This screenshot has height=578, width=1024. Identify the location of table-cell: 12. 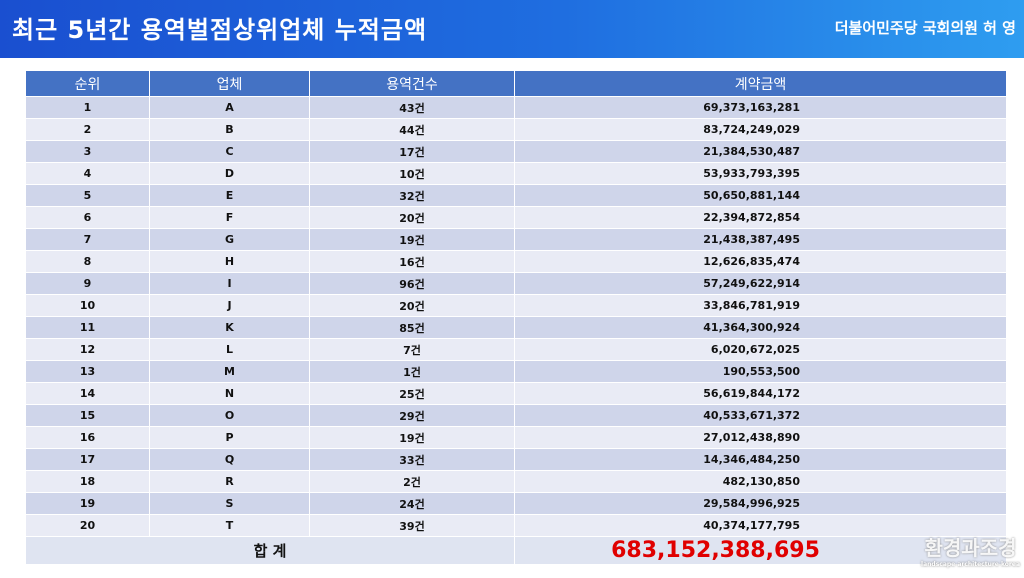
(87, 349).